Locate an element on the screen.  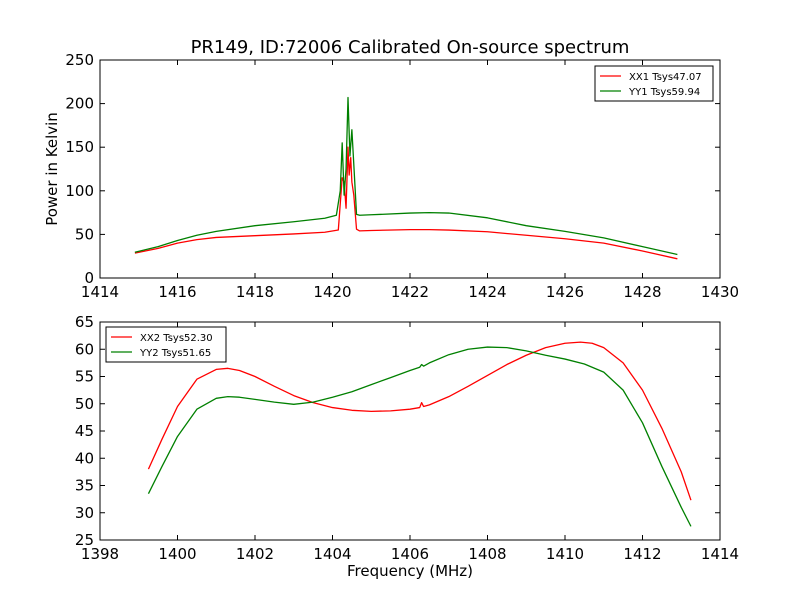
y-tick-label-2-8: 65 is located at coordinates (84, 322).